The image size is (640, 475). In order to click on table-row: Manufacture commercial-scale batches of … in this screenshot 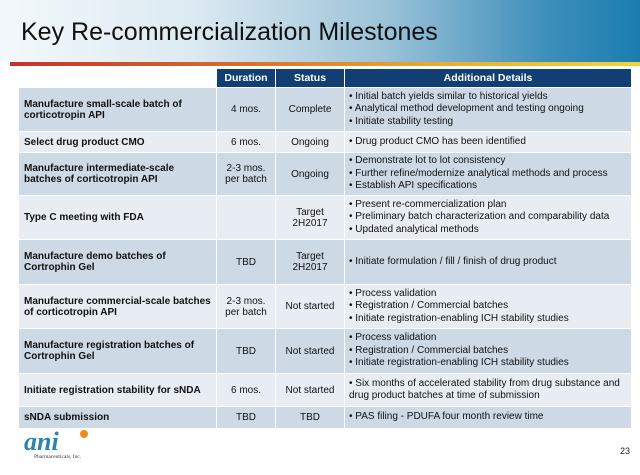, I will do `click(325, 306)`.